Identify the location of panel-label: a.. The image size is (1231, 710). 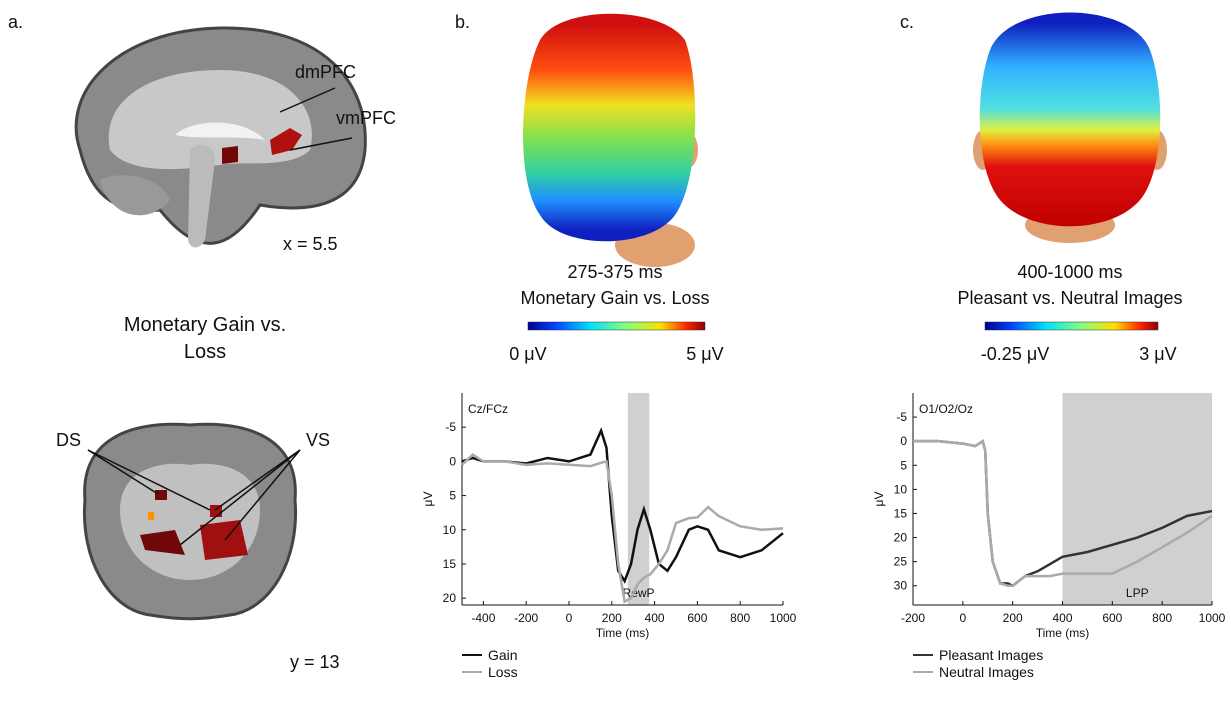
(15, 22).